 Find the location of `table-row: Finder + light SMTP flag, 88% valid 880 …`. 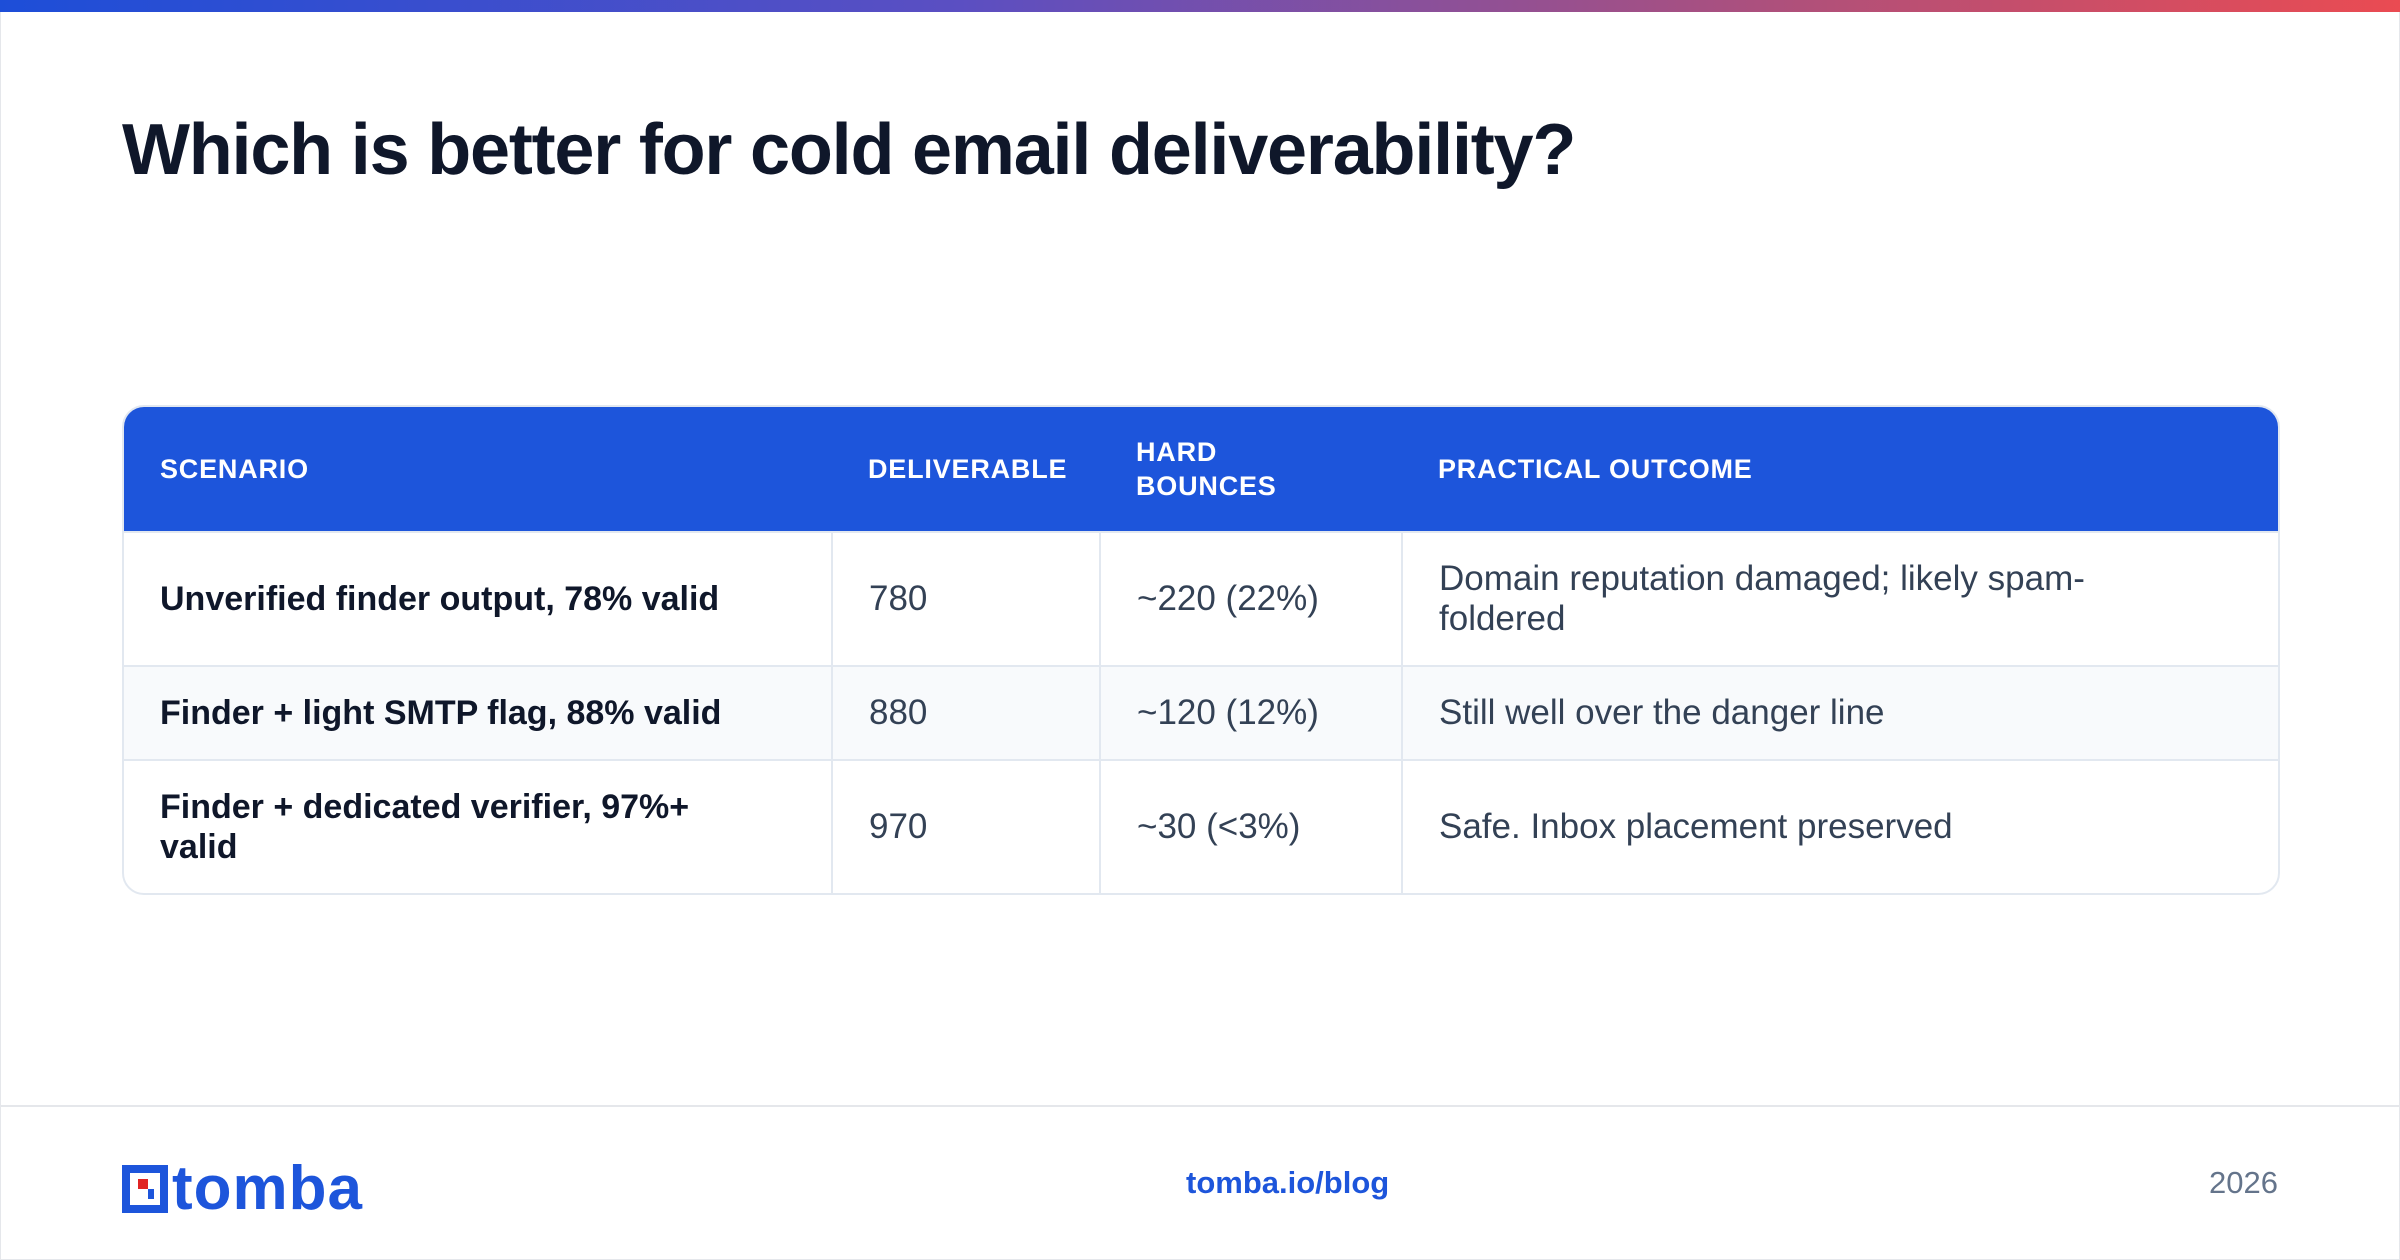

table-row: Finder + light SMTP flag, 88% valid 880 … is located at coordinates (1201, 712).